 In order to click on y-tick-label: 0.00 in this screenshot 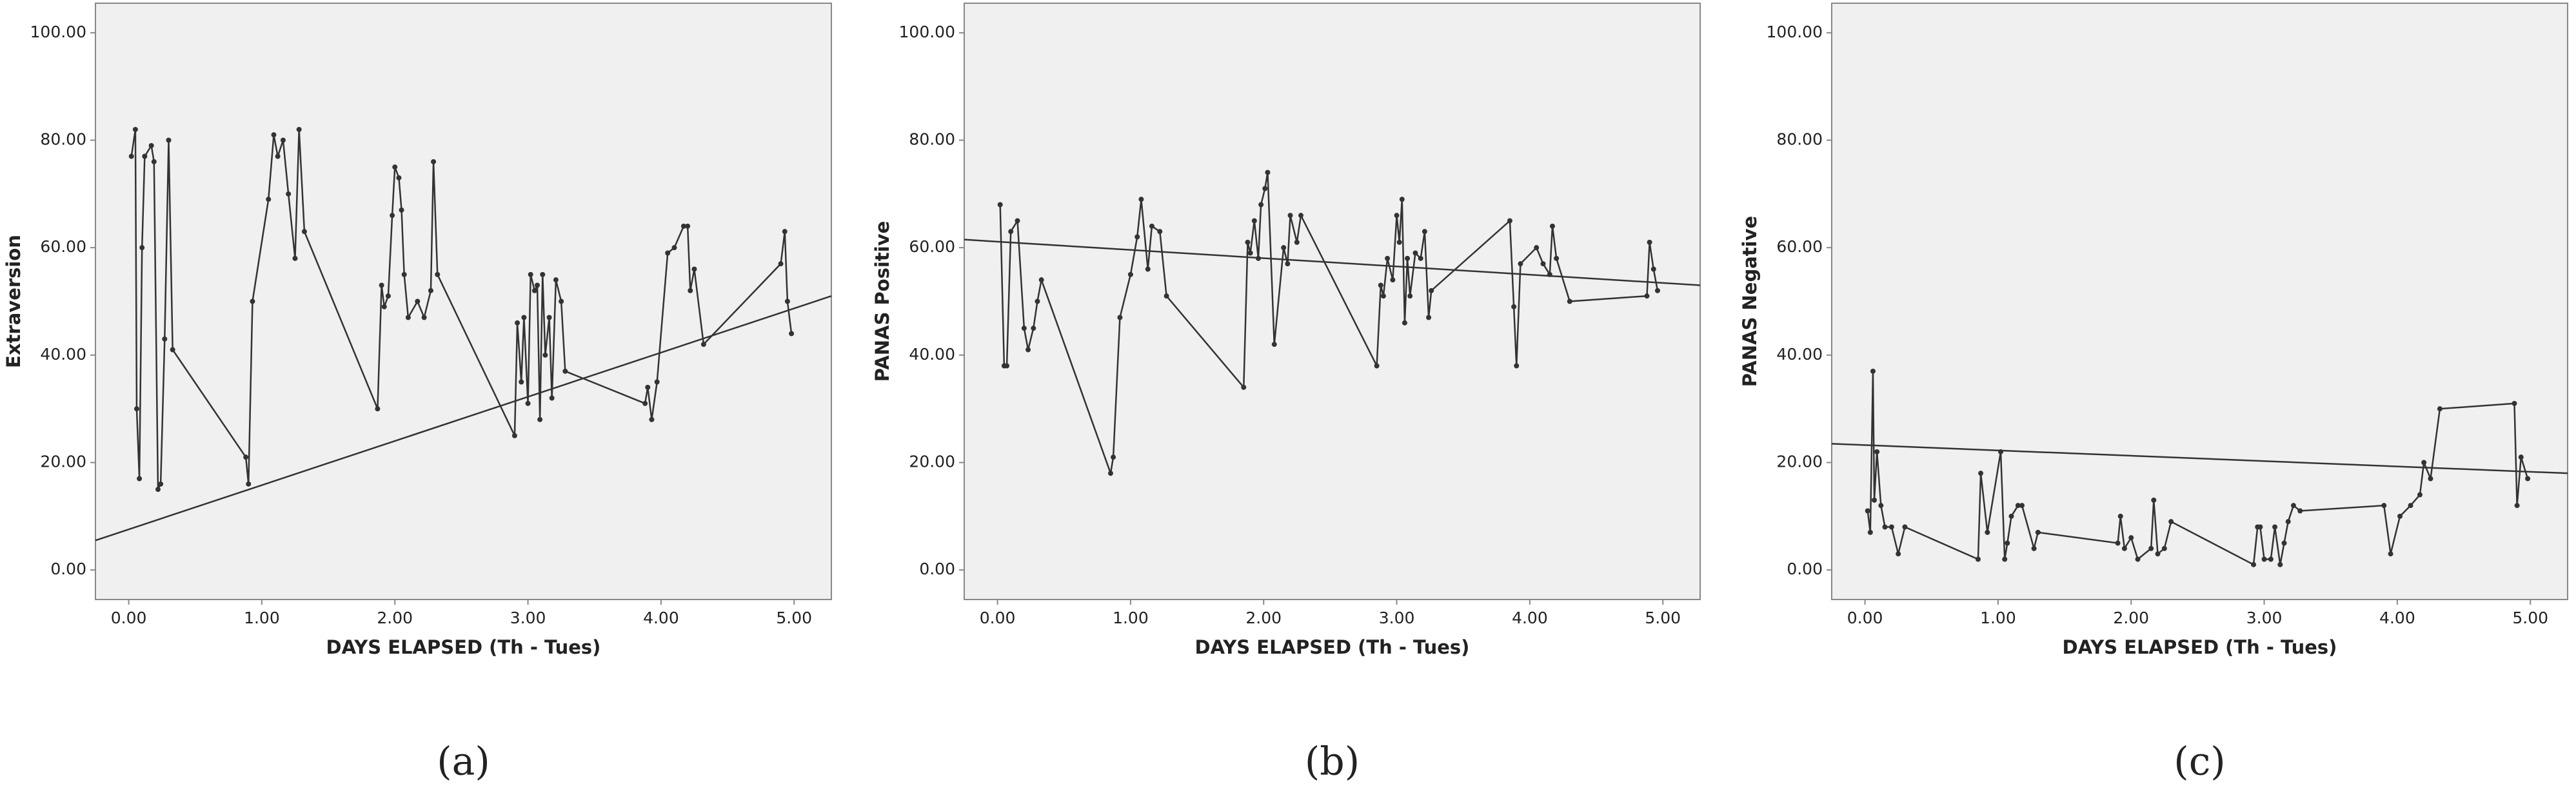, I will do `click(68, 569)`.